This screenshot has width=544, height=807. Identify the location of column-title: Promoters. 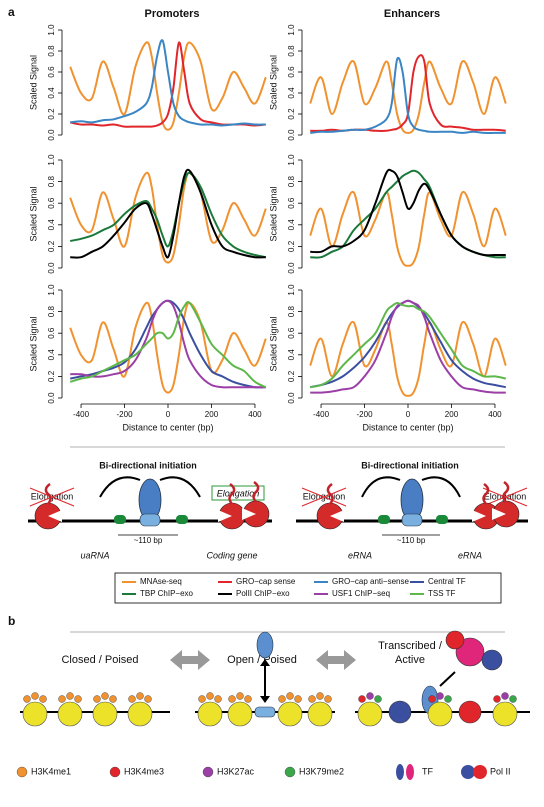
(171, 14).